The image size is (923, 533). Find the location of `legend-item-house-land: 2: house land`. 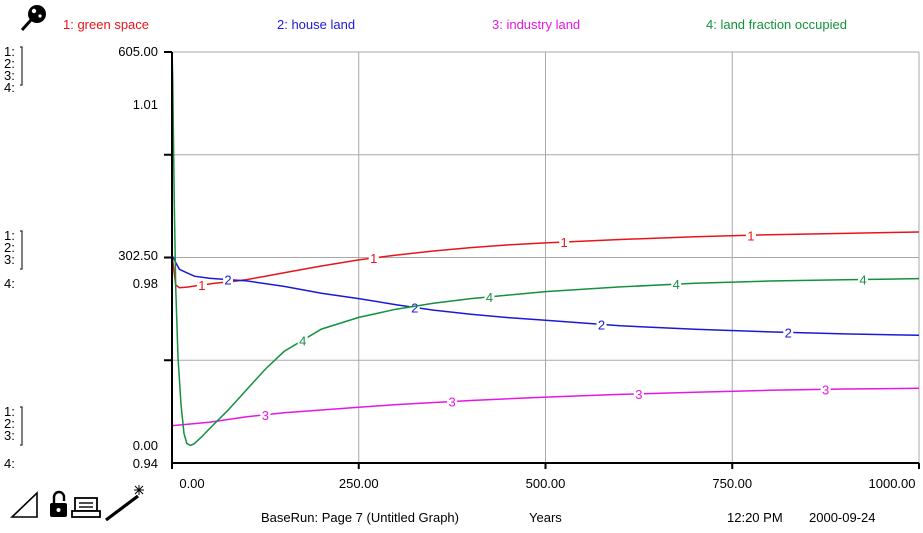

legend-item-house-land: 2: house land is located at coordinates (316, 24).